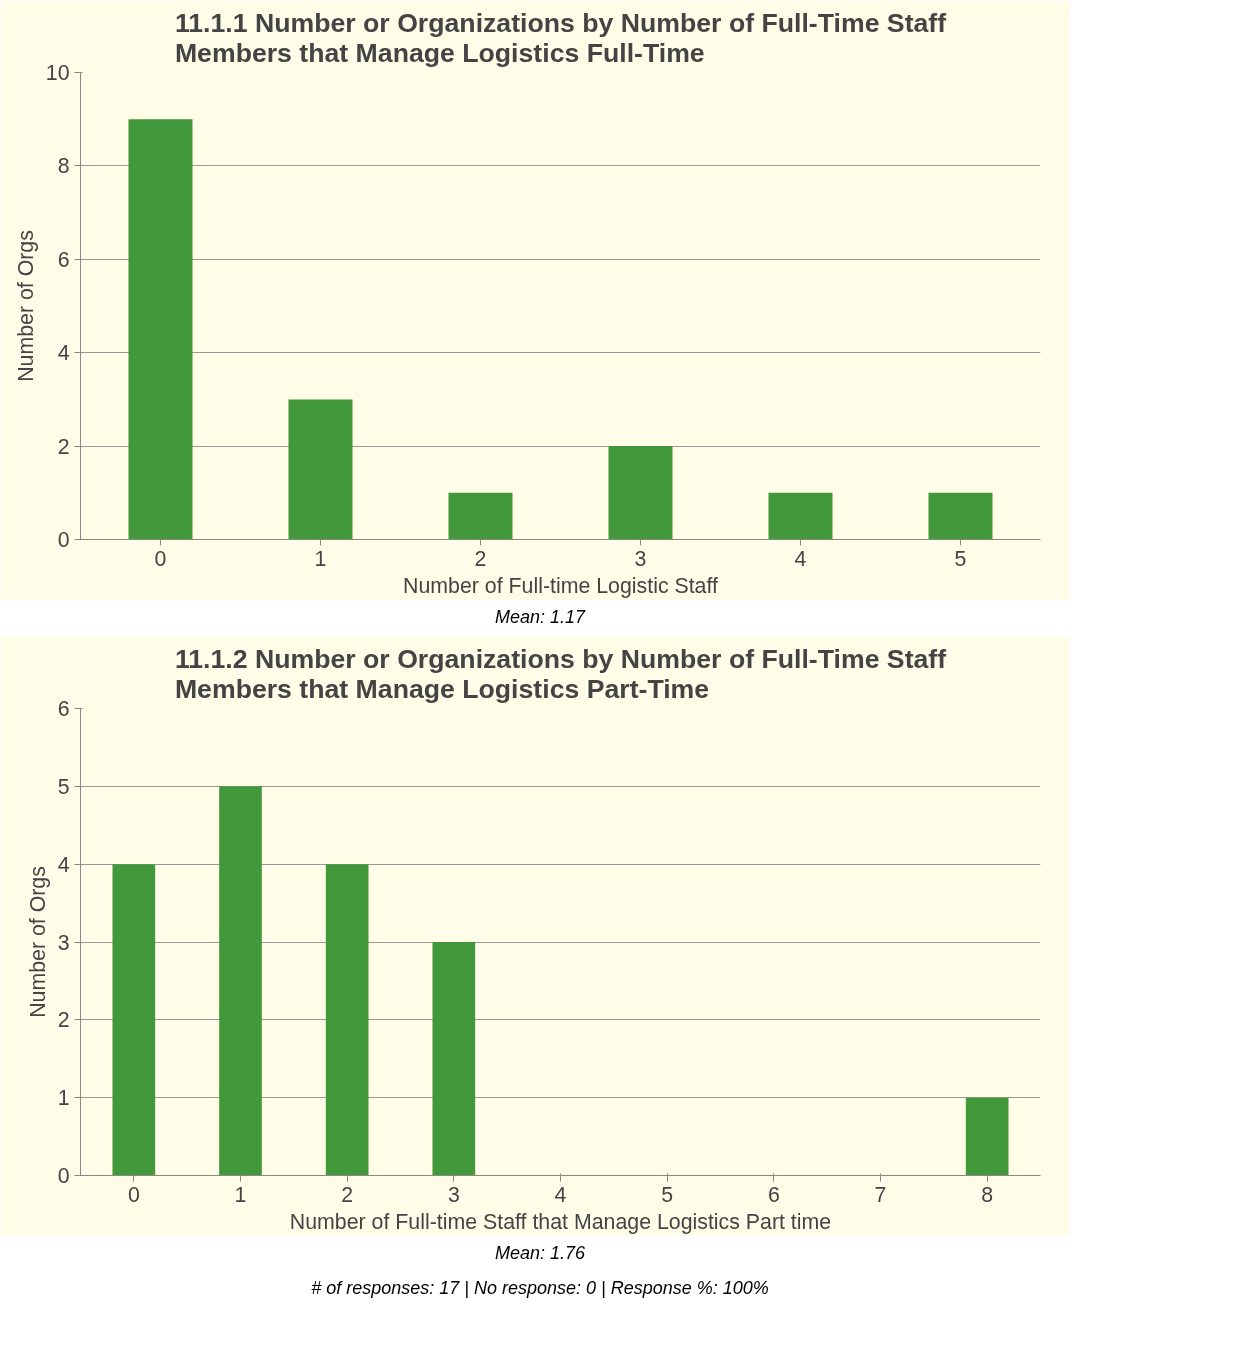  What do you see at coordinates (560, 1221) in the screenshot?
I see `x-axis-title: Number of Full-time Staff that Manage Logistics Part time` at bounding box center [560, 1221].